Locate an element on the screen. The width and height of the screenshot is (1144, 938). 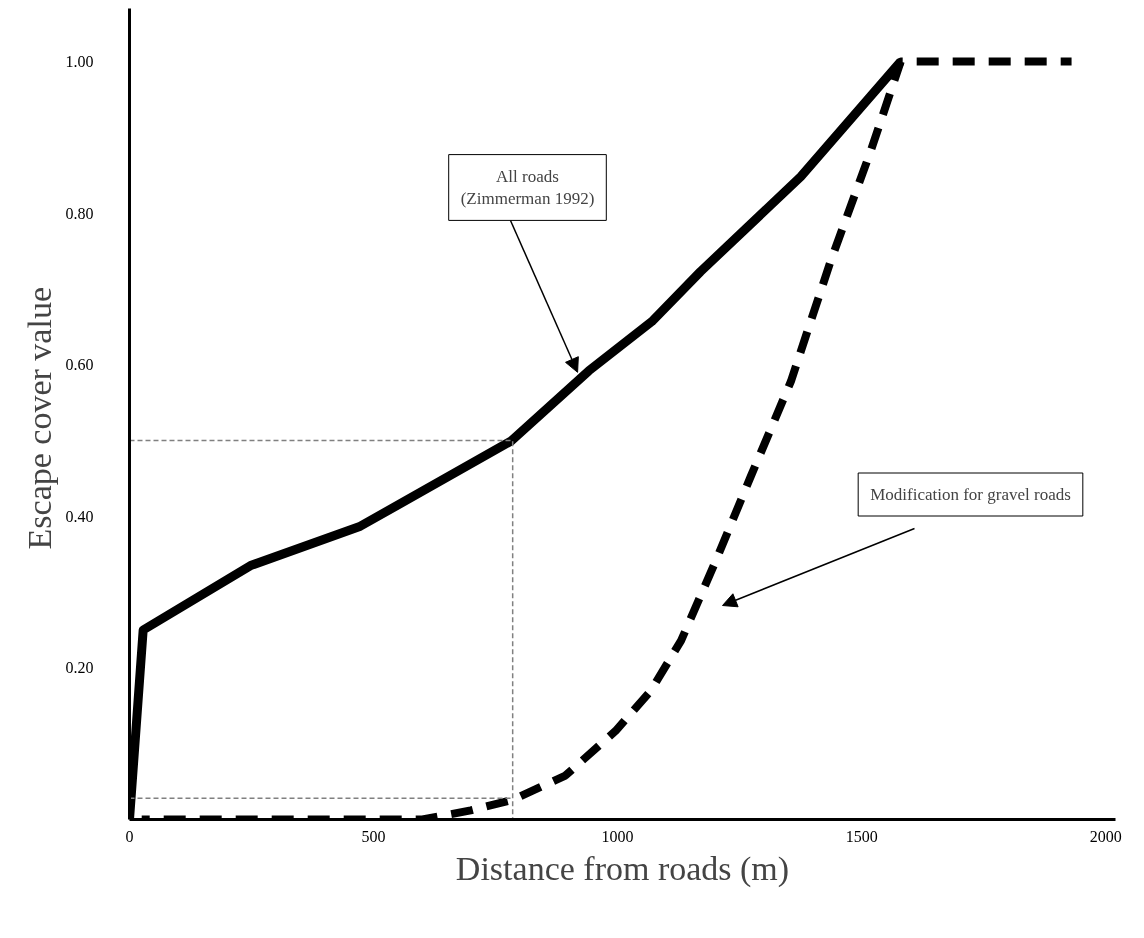
x-tick-label: 1500 is located at coordinates (861, 836).